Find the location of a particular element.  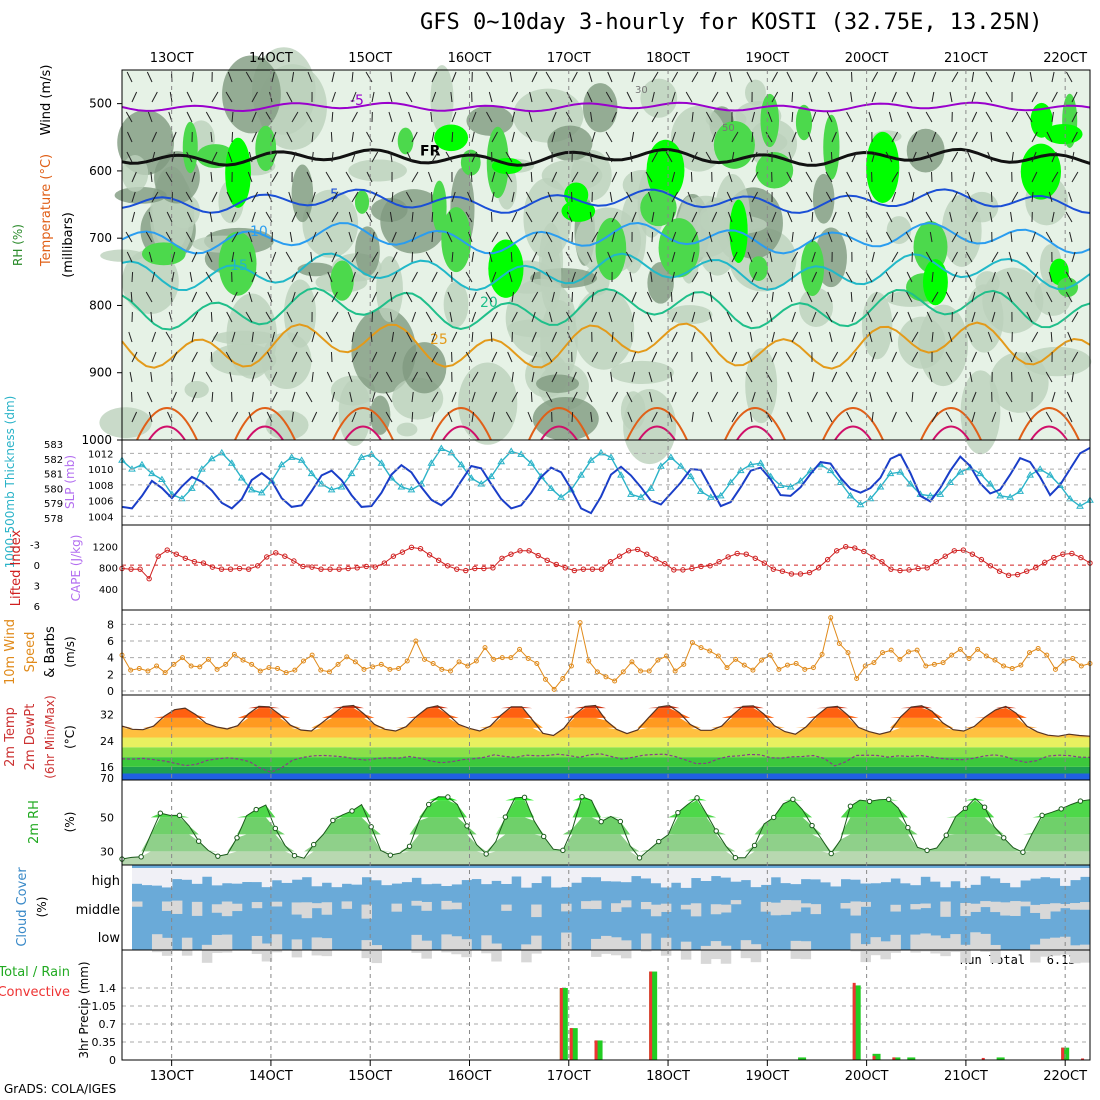

rh-moist-shade is located at coordinates (758, 268).